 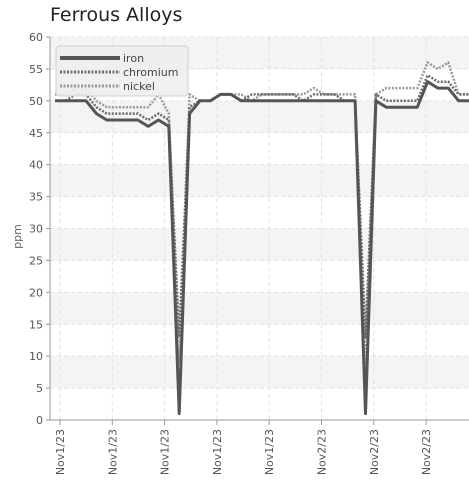 What do you see at coordinates (151, 72) in the screenshot?
I see `legend-label-chromium: chromium` at bounding box center [151, 72].